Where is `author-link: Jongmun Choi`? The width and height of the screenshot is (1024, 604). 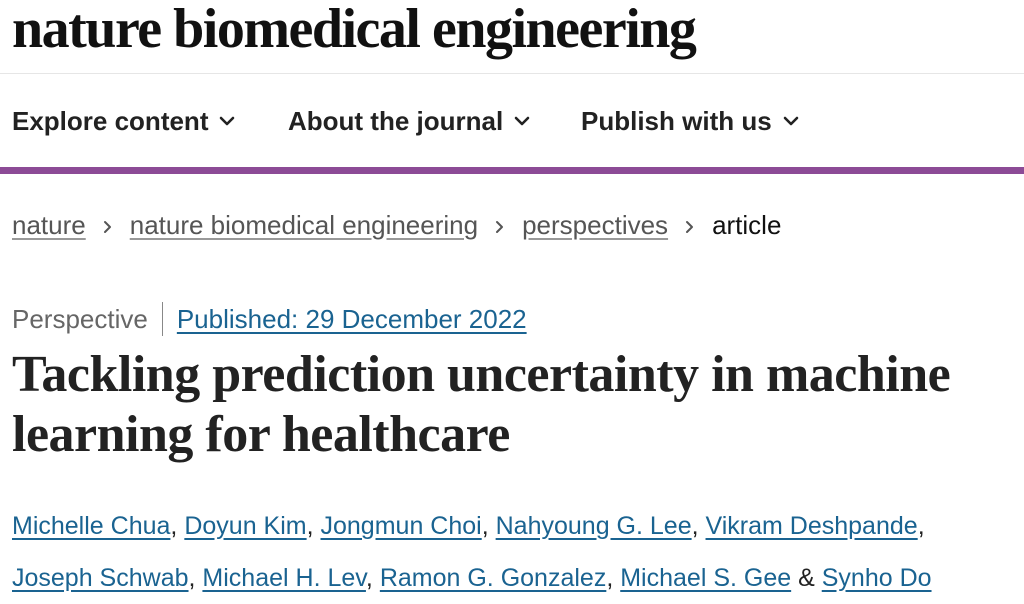
author-link: Jongmun Choi is located at coordinates (401, 526).